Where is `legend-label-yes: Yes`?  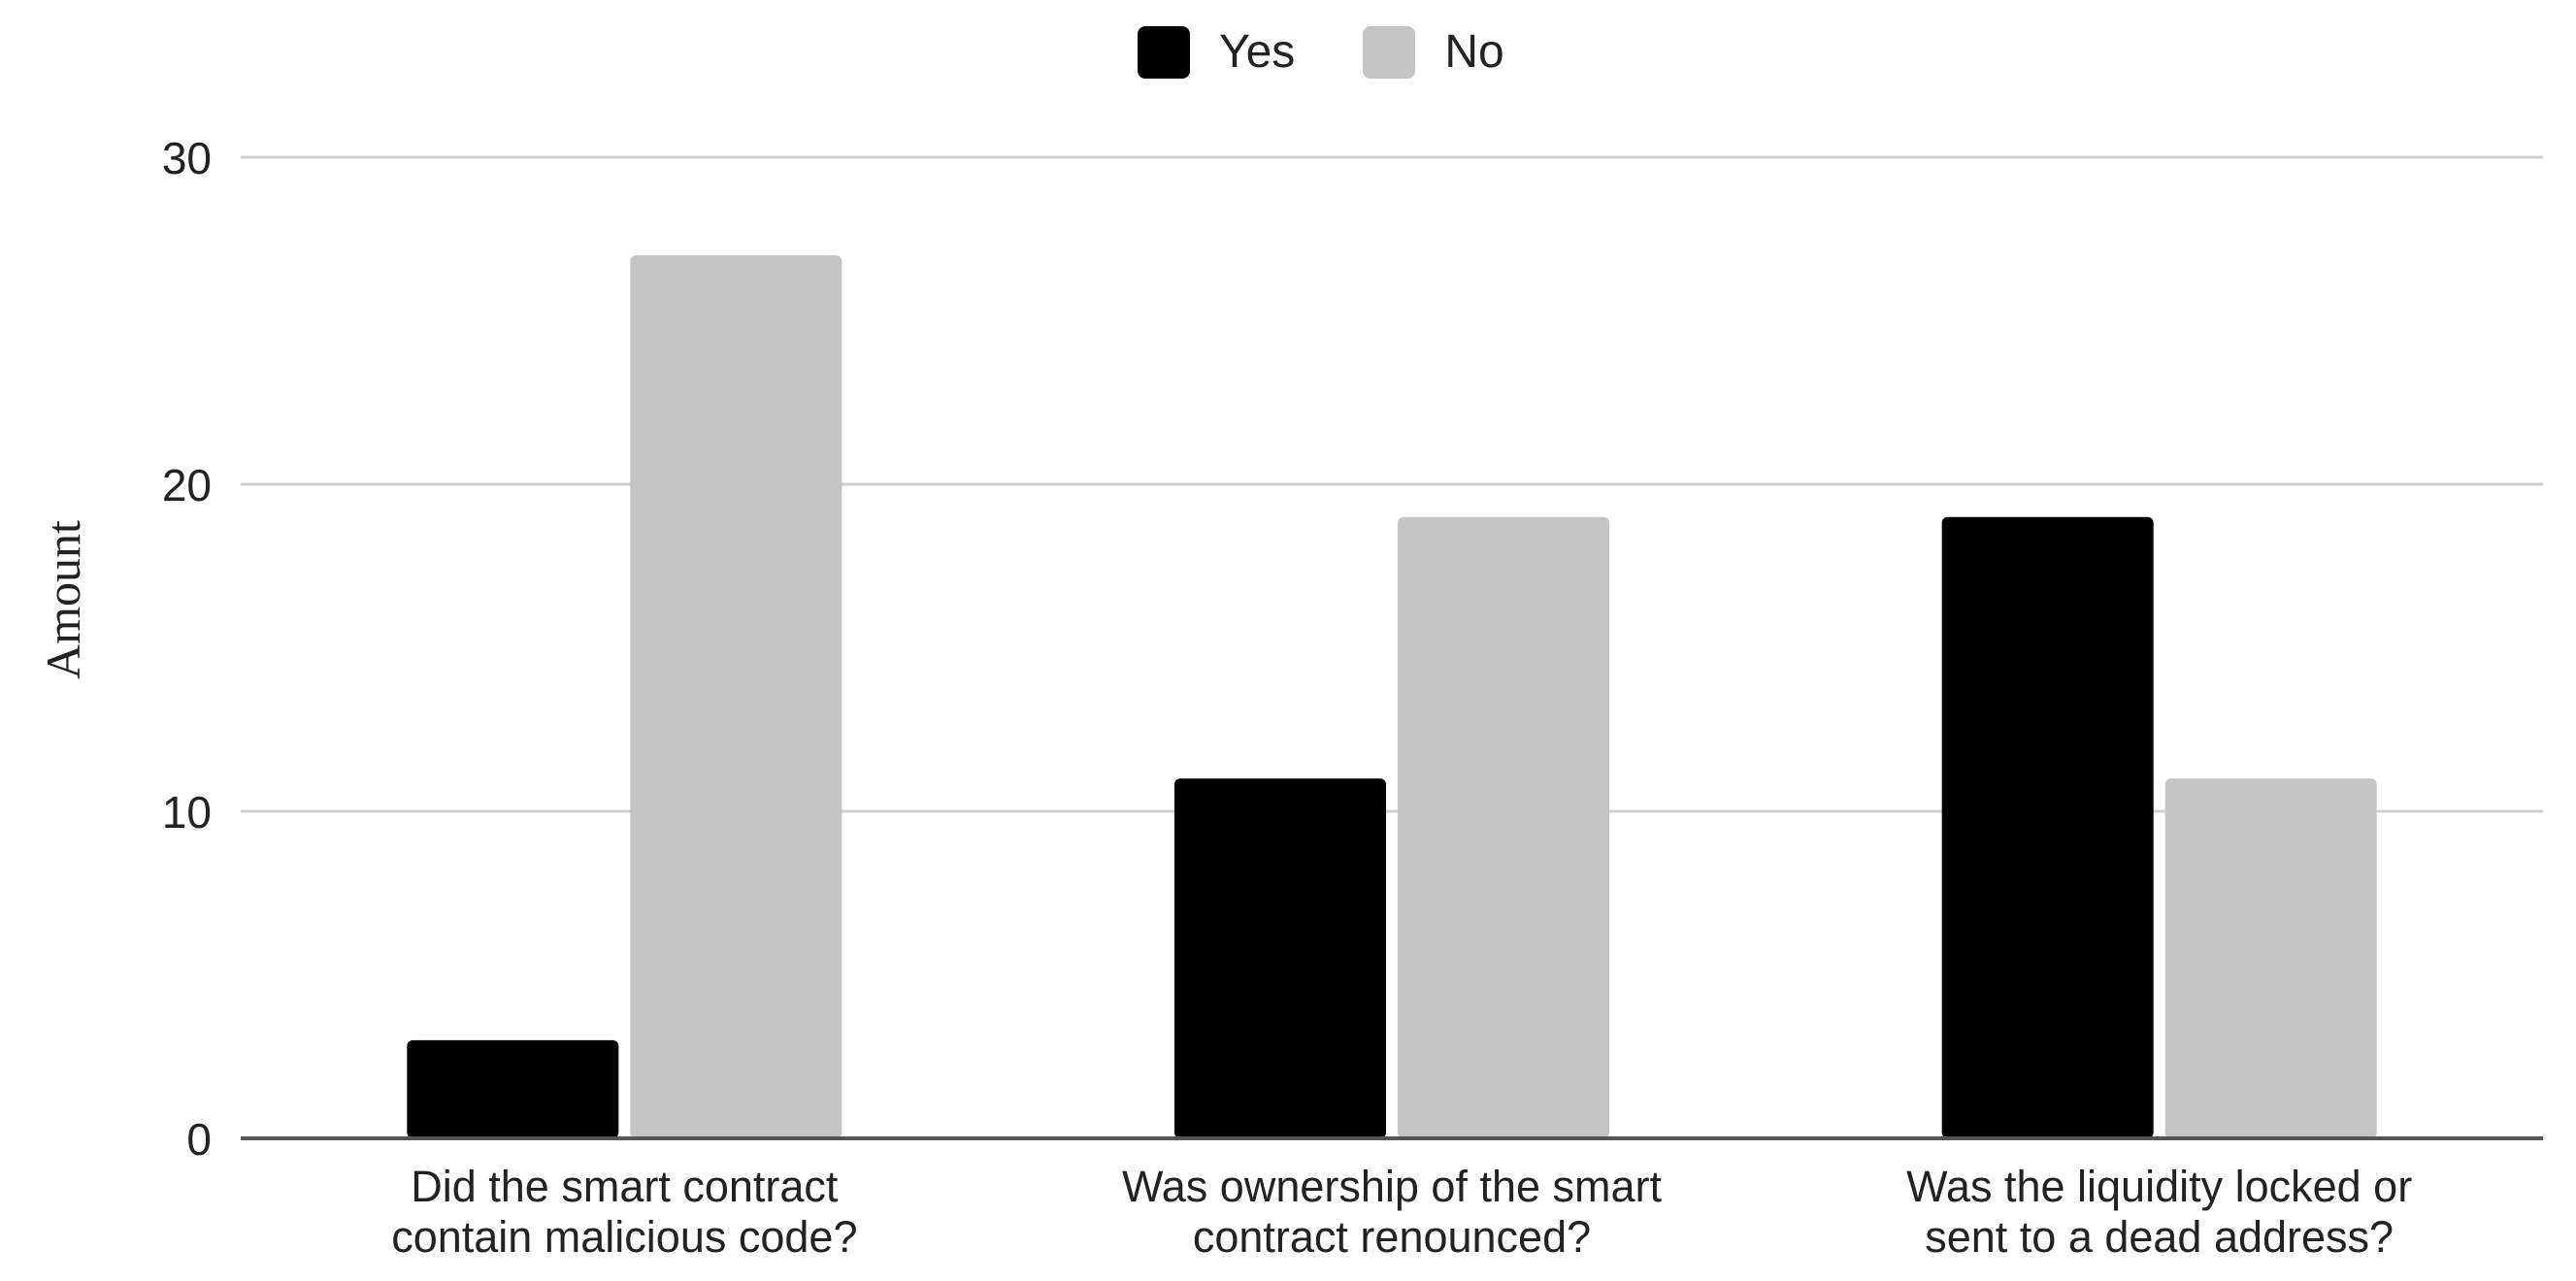 legend-label-yes: Yes is located at coordinates (1257, 52).